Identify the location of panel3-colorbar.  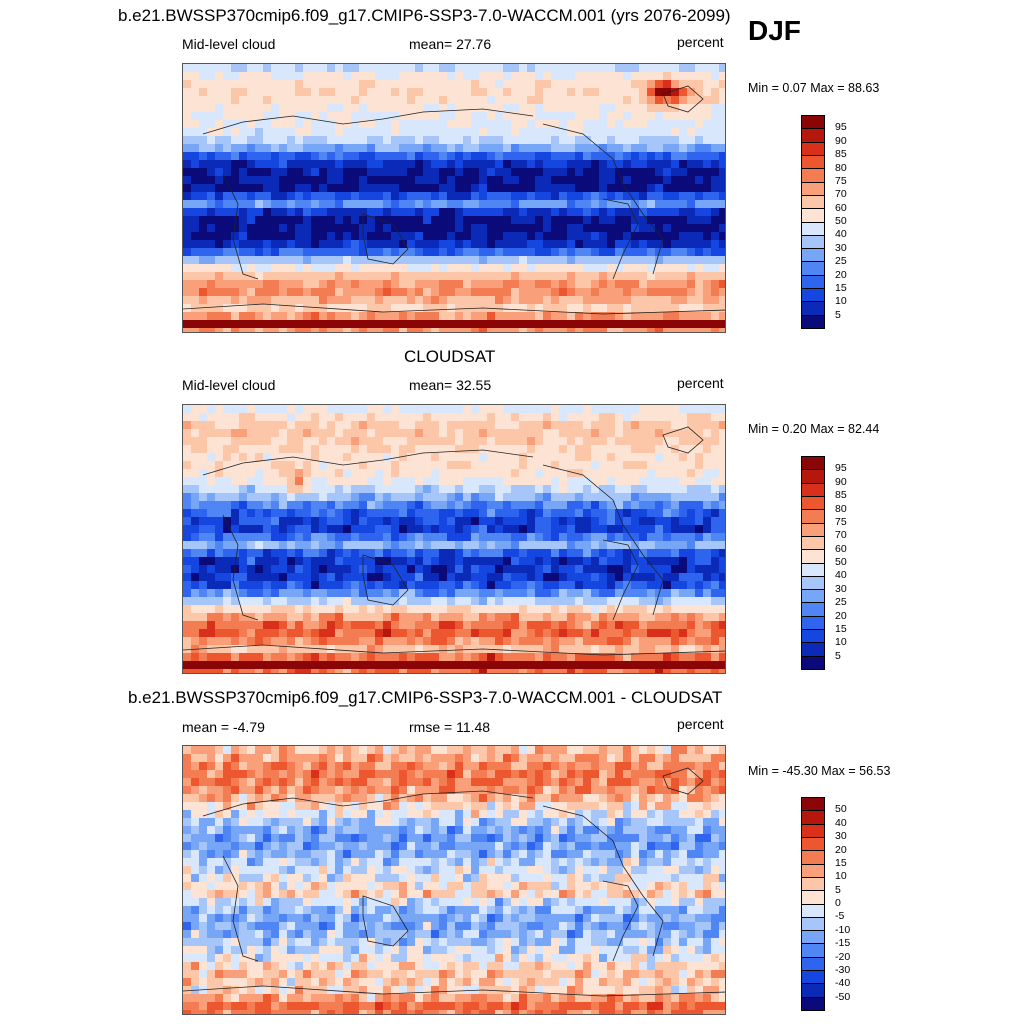
(813, 904).